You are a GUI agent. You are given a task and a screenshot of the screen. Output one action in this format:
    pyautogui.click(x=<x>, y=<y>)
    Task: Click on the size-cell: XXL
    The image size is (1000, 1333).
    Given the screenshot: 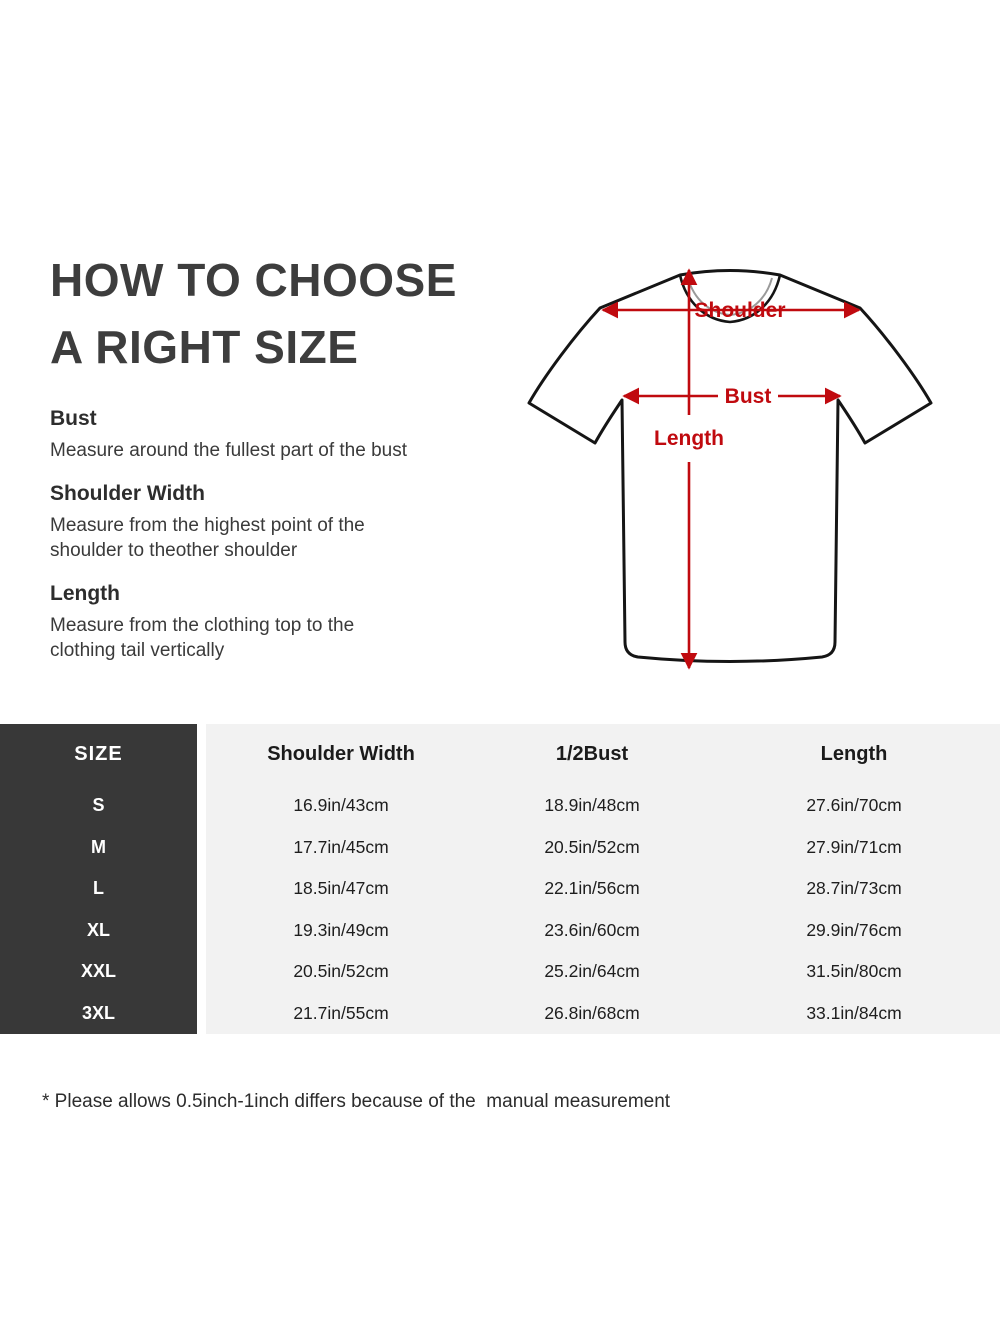 What is the action you would take?
    pyautogui.click(x=98, y=972)
    